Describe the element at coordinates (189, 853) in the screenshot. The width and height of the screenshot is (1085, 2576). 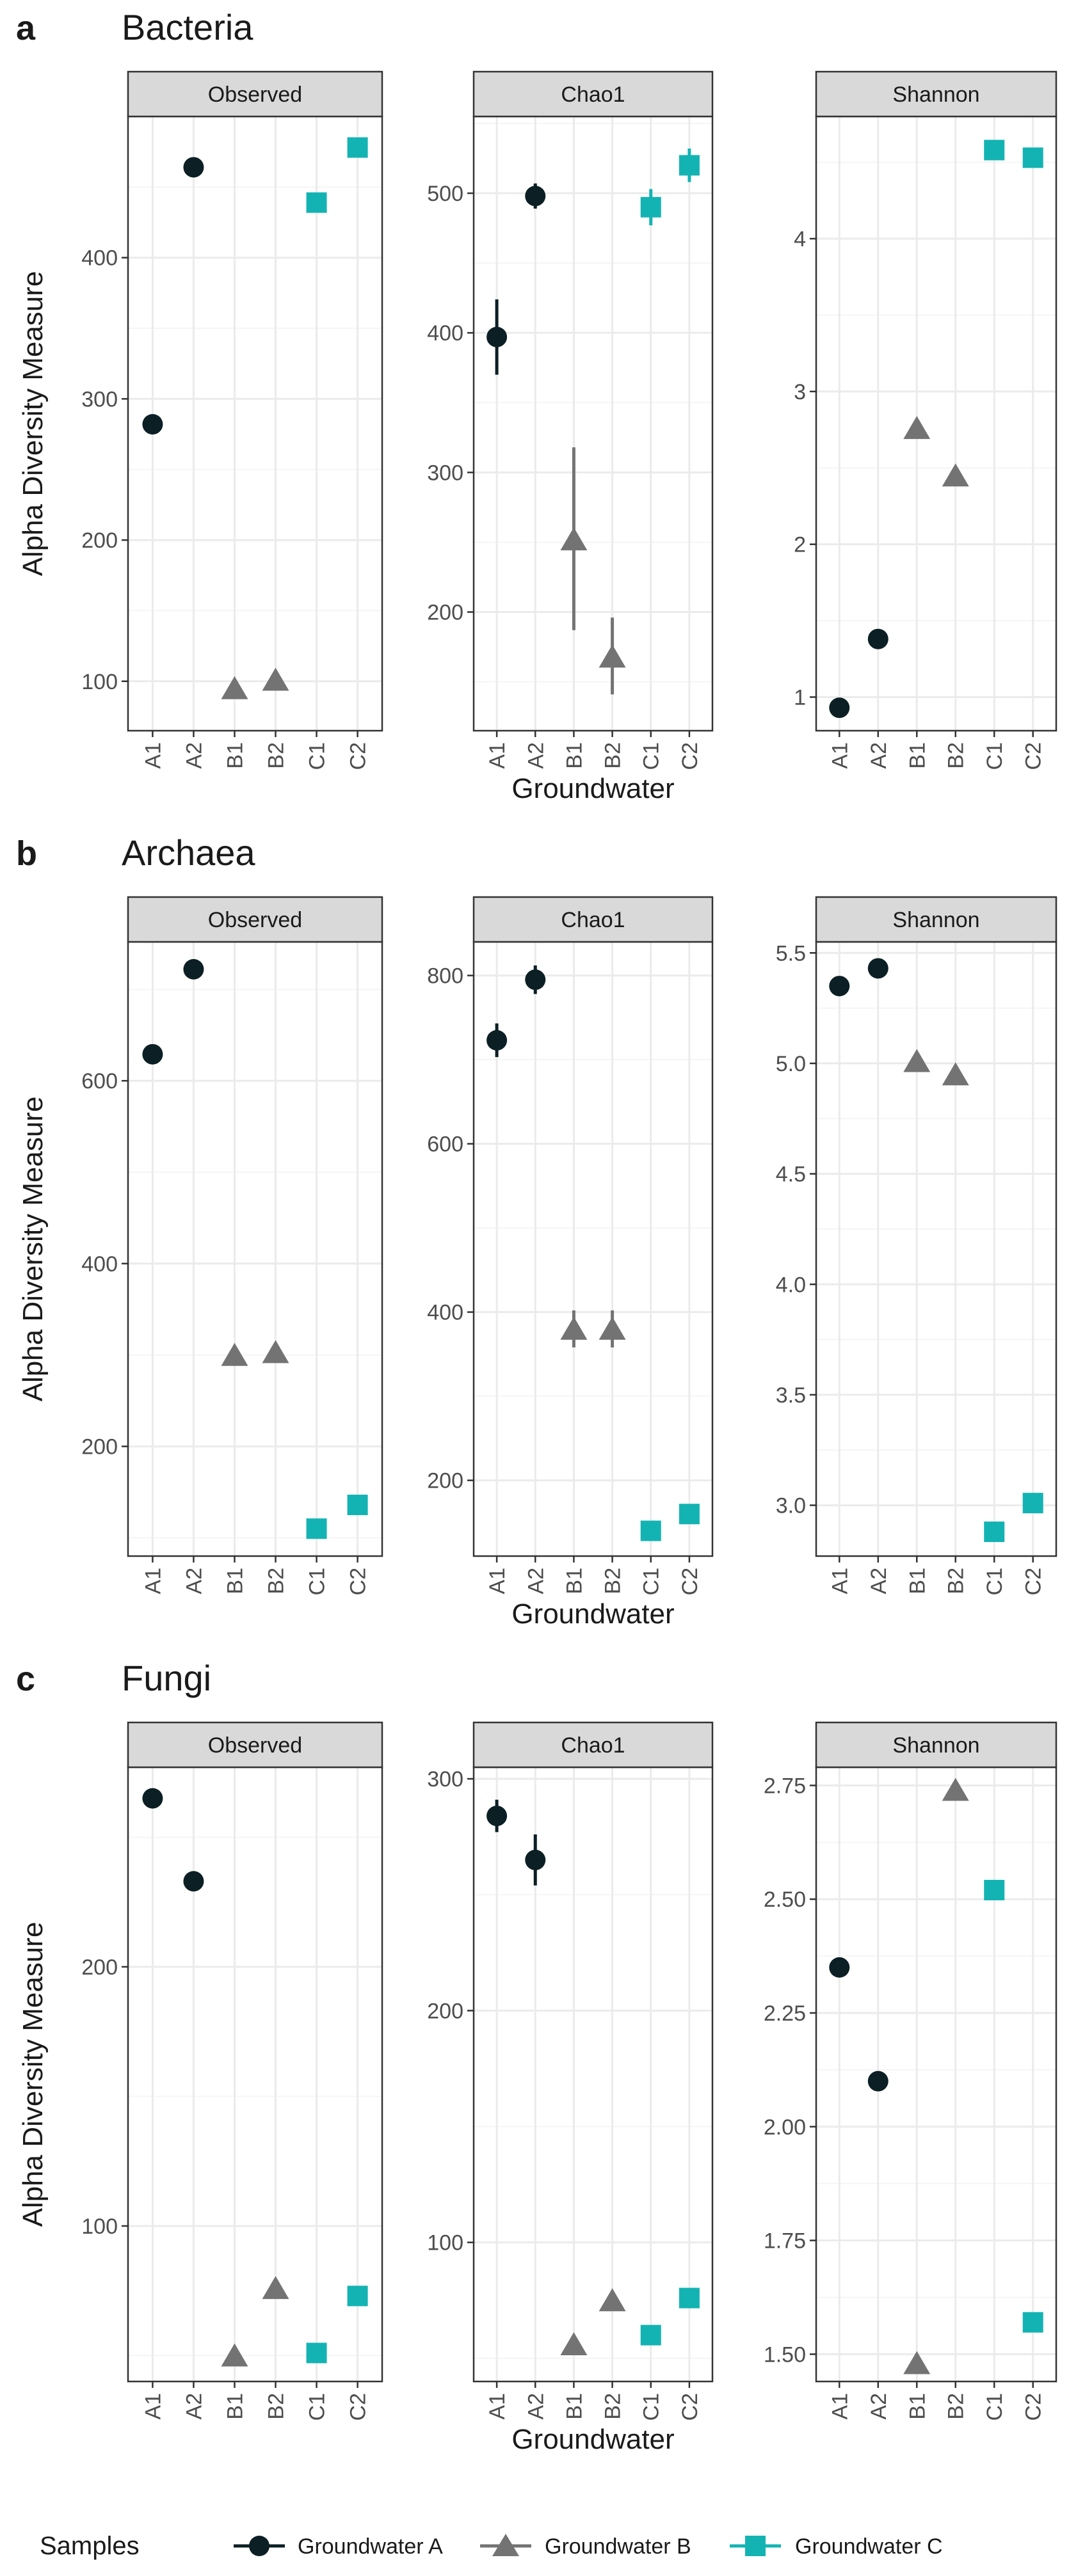
I see `row-title-archaea: Archaea` at that location.